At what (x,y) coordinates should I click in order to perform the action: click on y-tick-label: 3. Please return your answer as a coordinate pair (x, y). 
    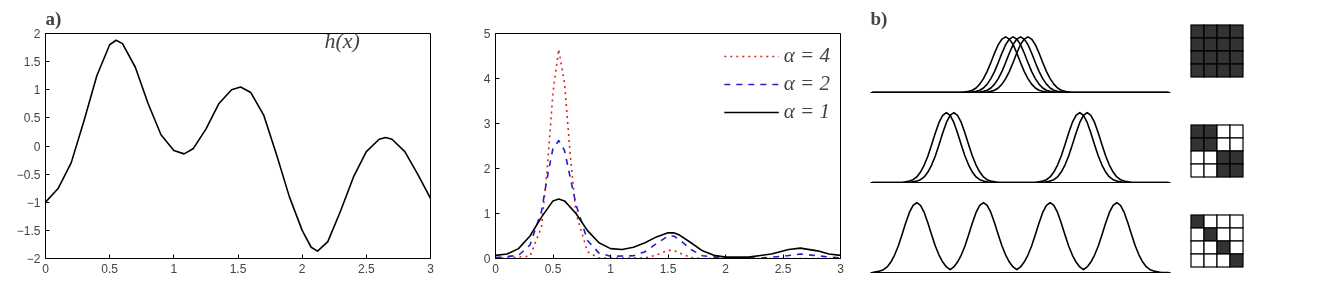
    Looking at the image, I should click on (487, 124).